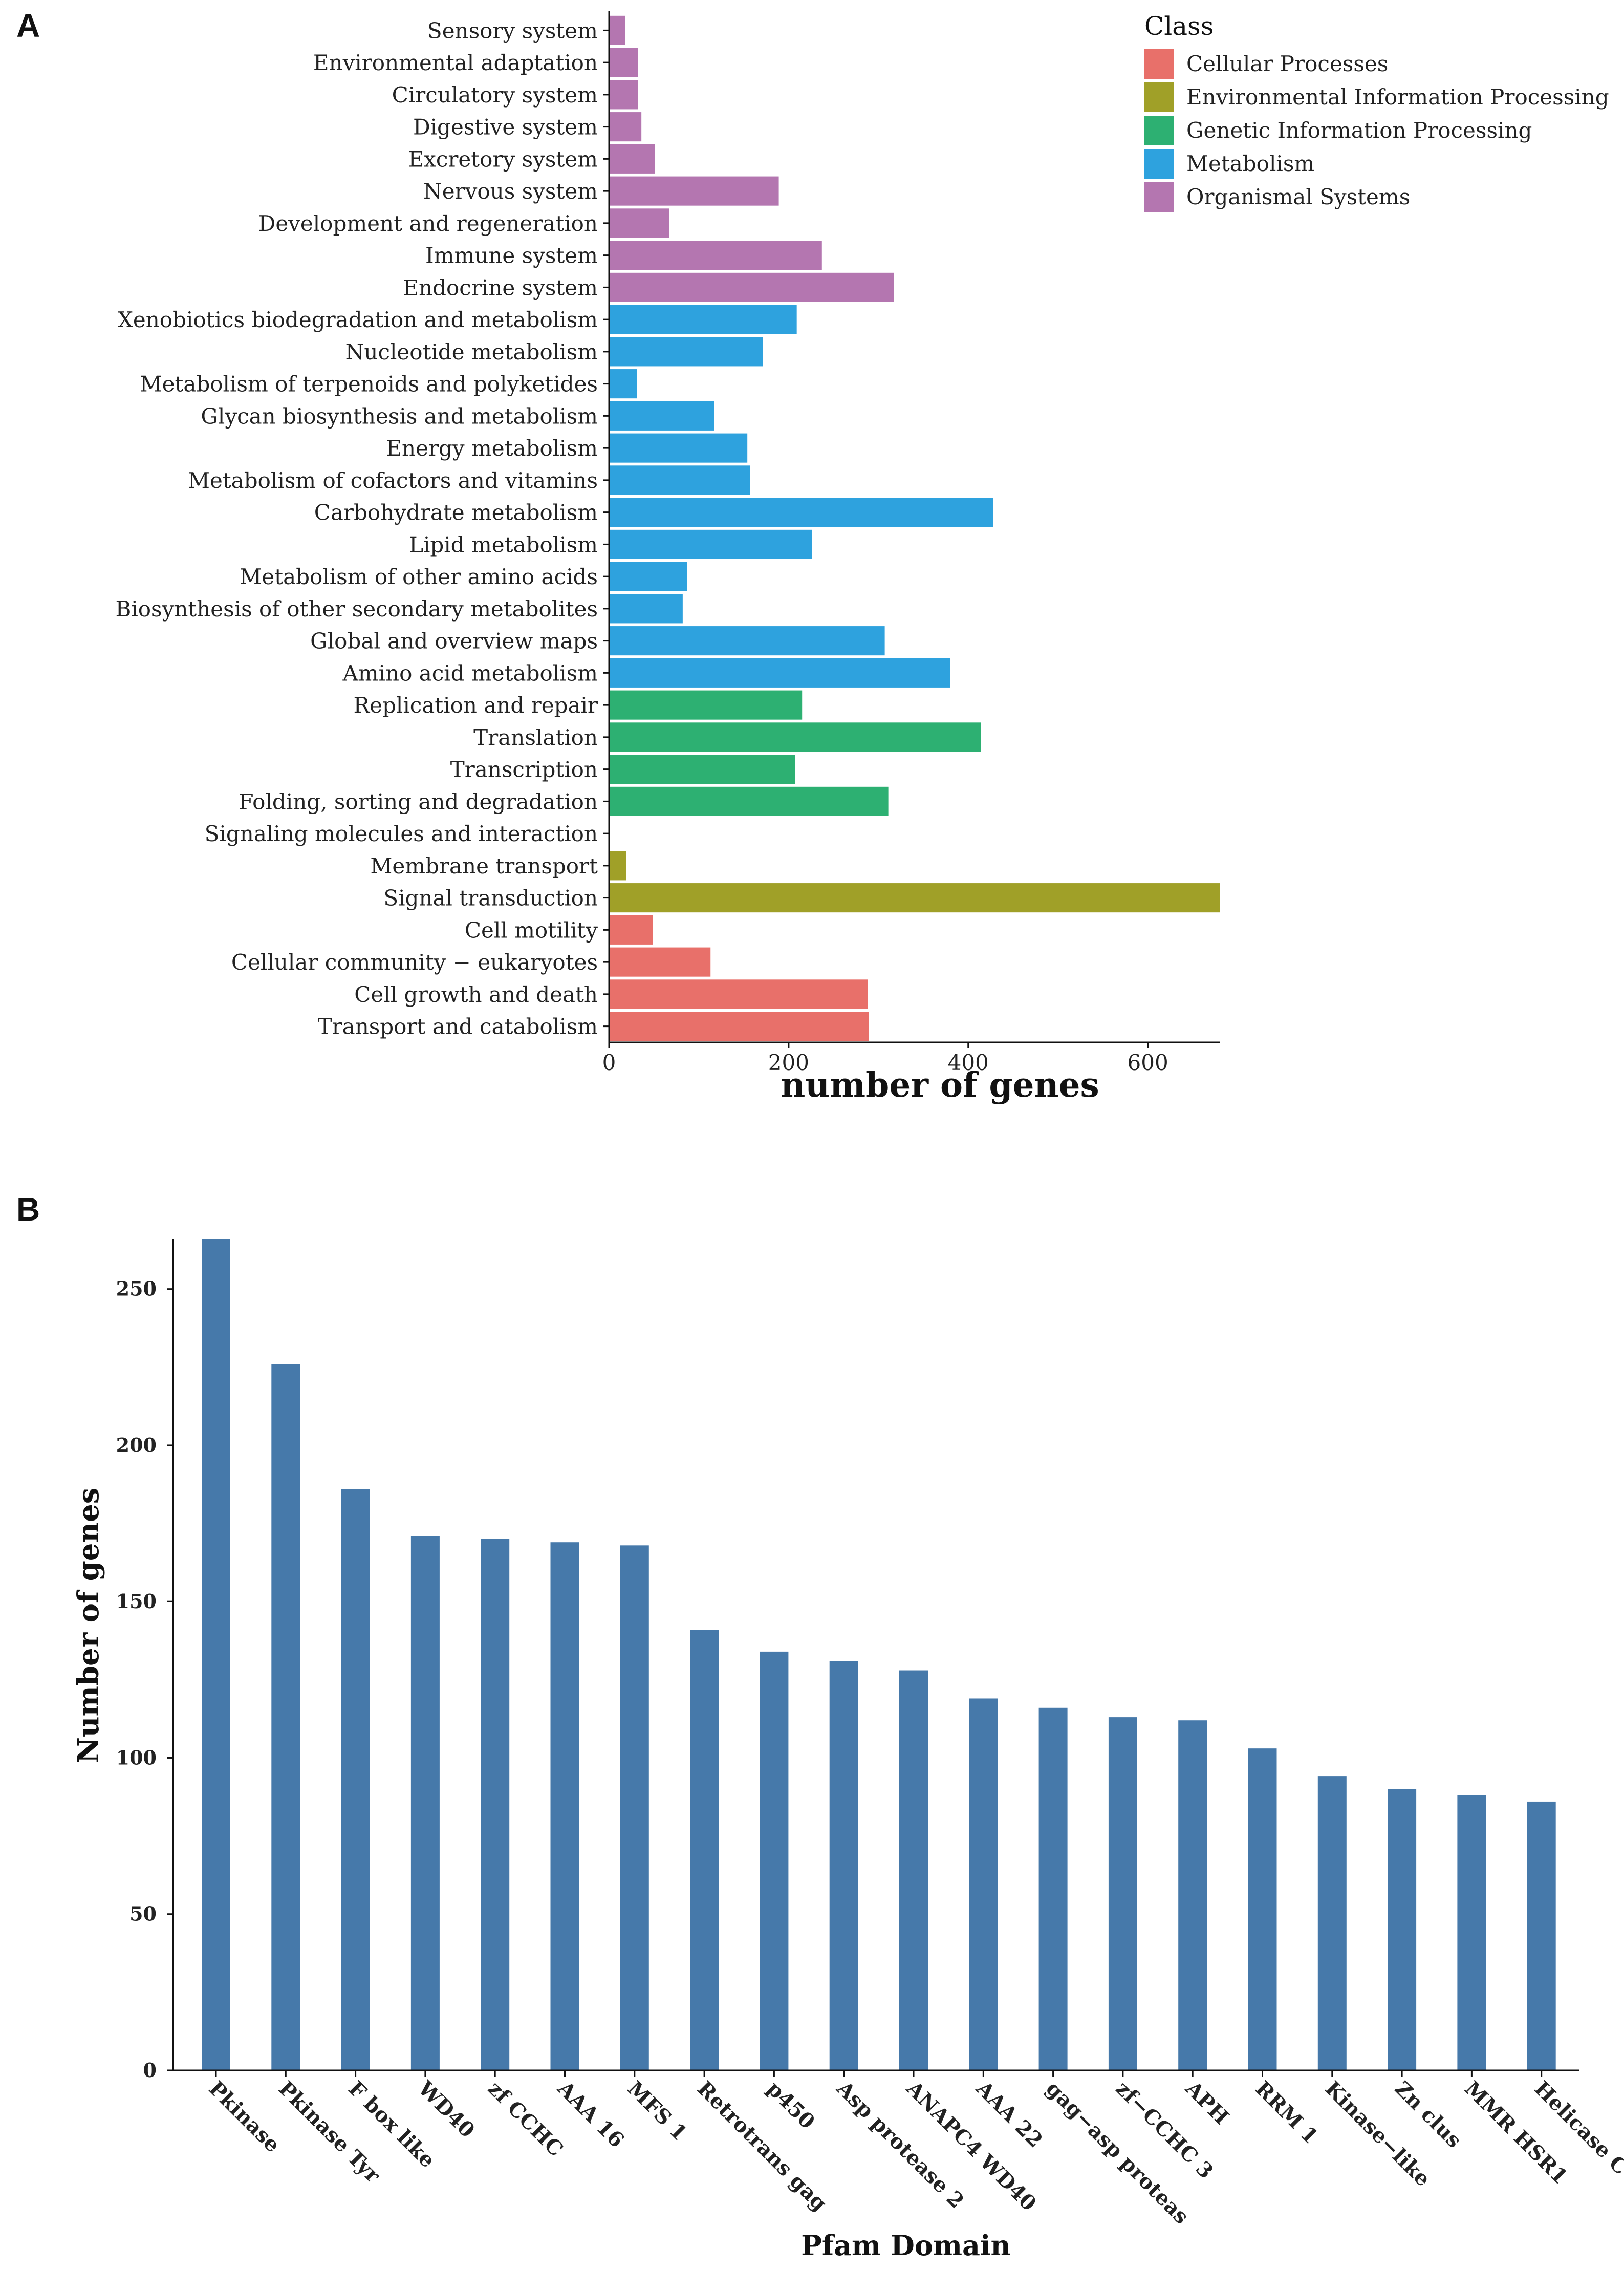  I want to click on chart-a-legend-label: Environmental Information Processing, so click(1397, 97).